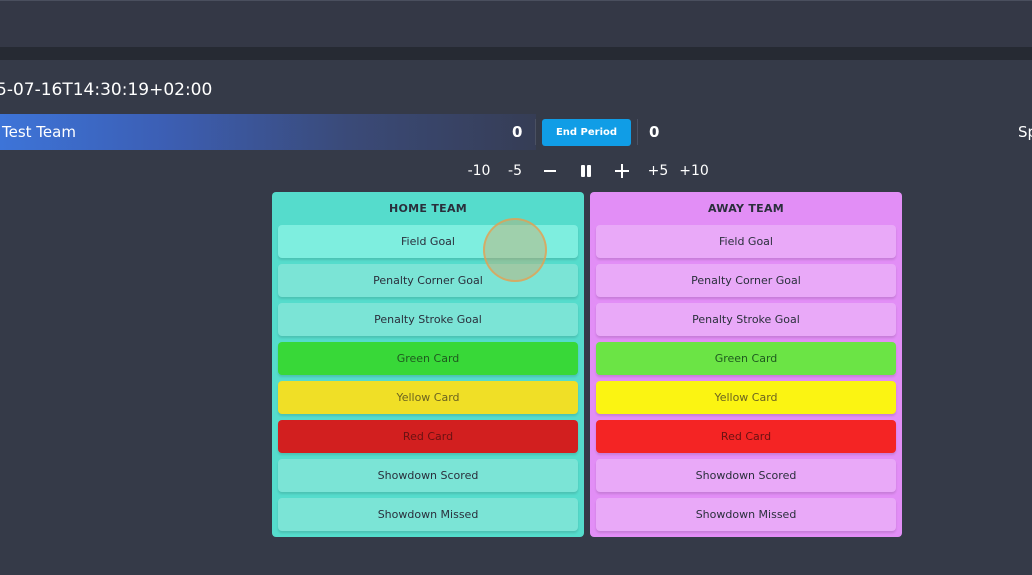  Describe the element at coordinates (746, 514) in the screenshot. I see `away-showdown-missed-button: Showdown Missed` at that location.